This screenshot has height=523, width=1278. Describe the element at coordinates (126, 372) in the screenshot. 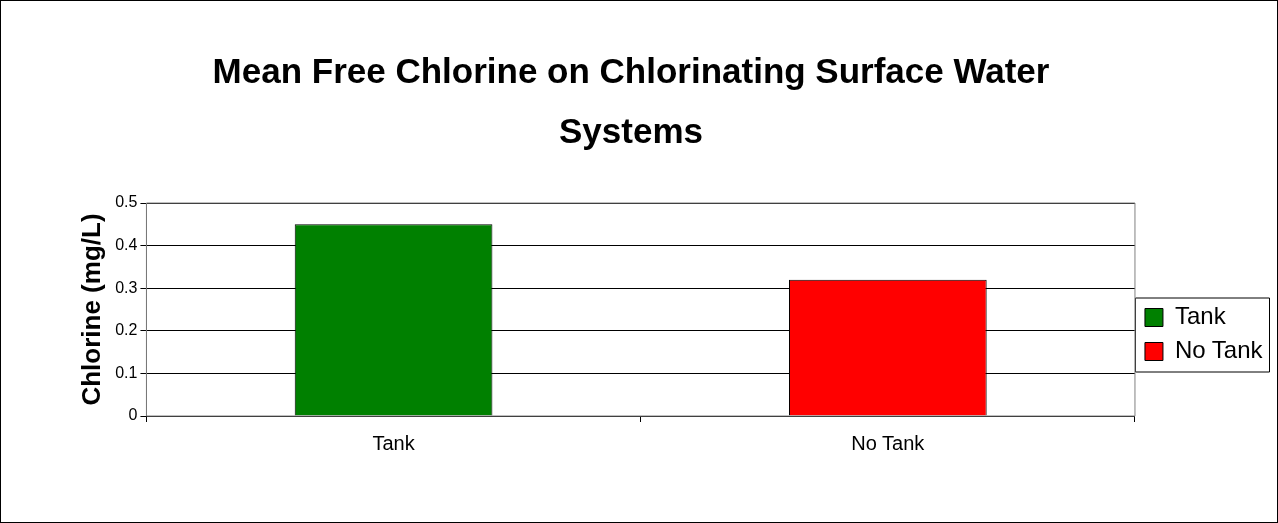

I see `y-tick-label: 0.1` at that location.